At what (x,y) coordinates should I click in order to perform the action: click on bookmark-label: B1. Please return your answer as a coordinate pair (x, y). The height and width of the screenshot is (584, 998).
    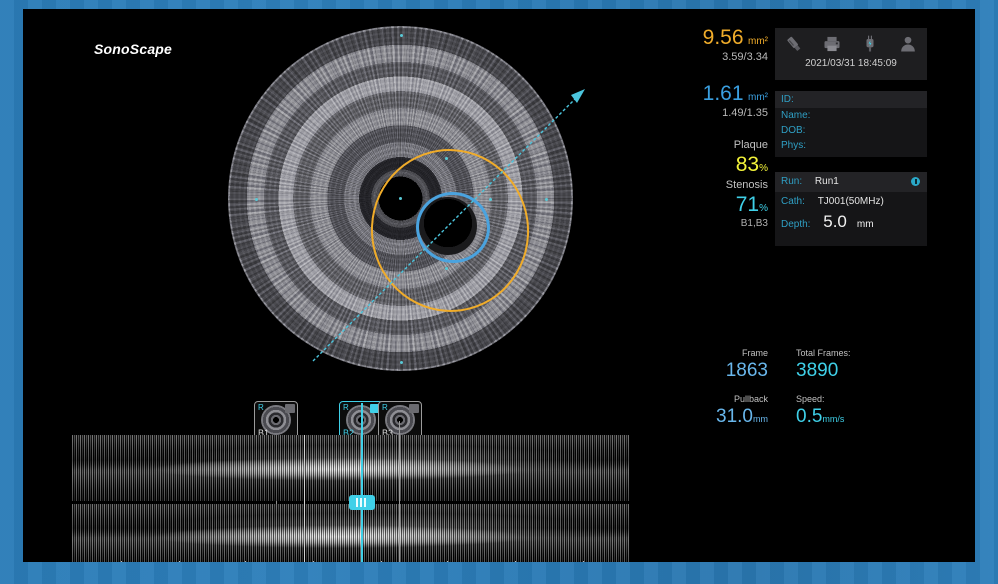
    Looking at the image, I should click on (264, 433).